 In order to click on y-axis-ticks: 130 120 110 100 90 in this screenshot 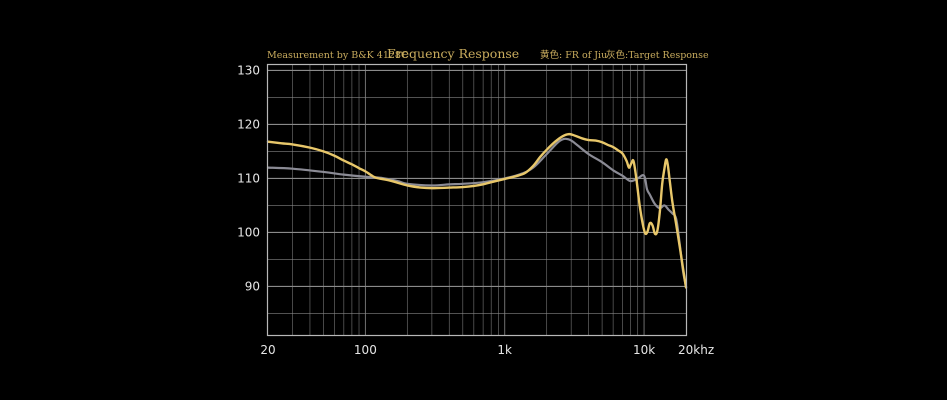, I will do `click(248, 178)`.